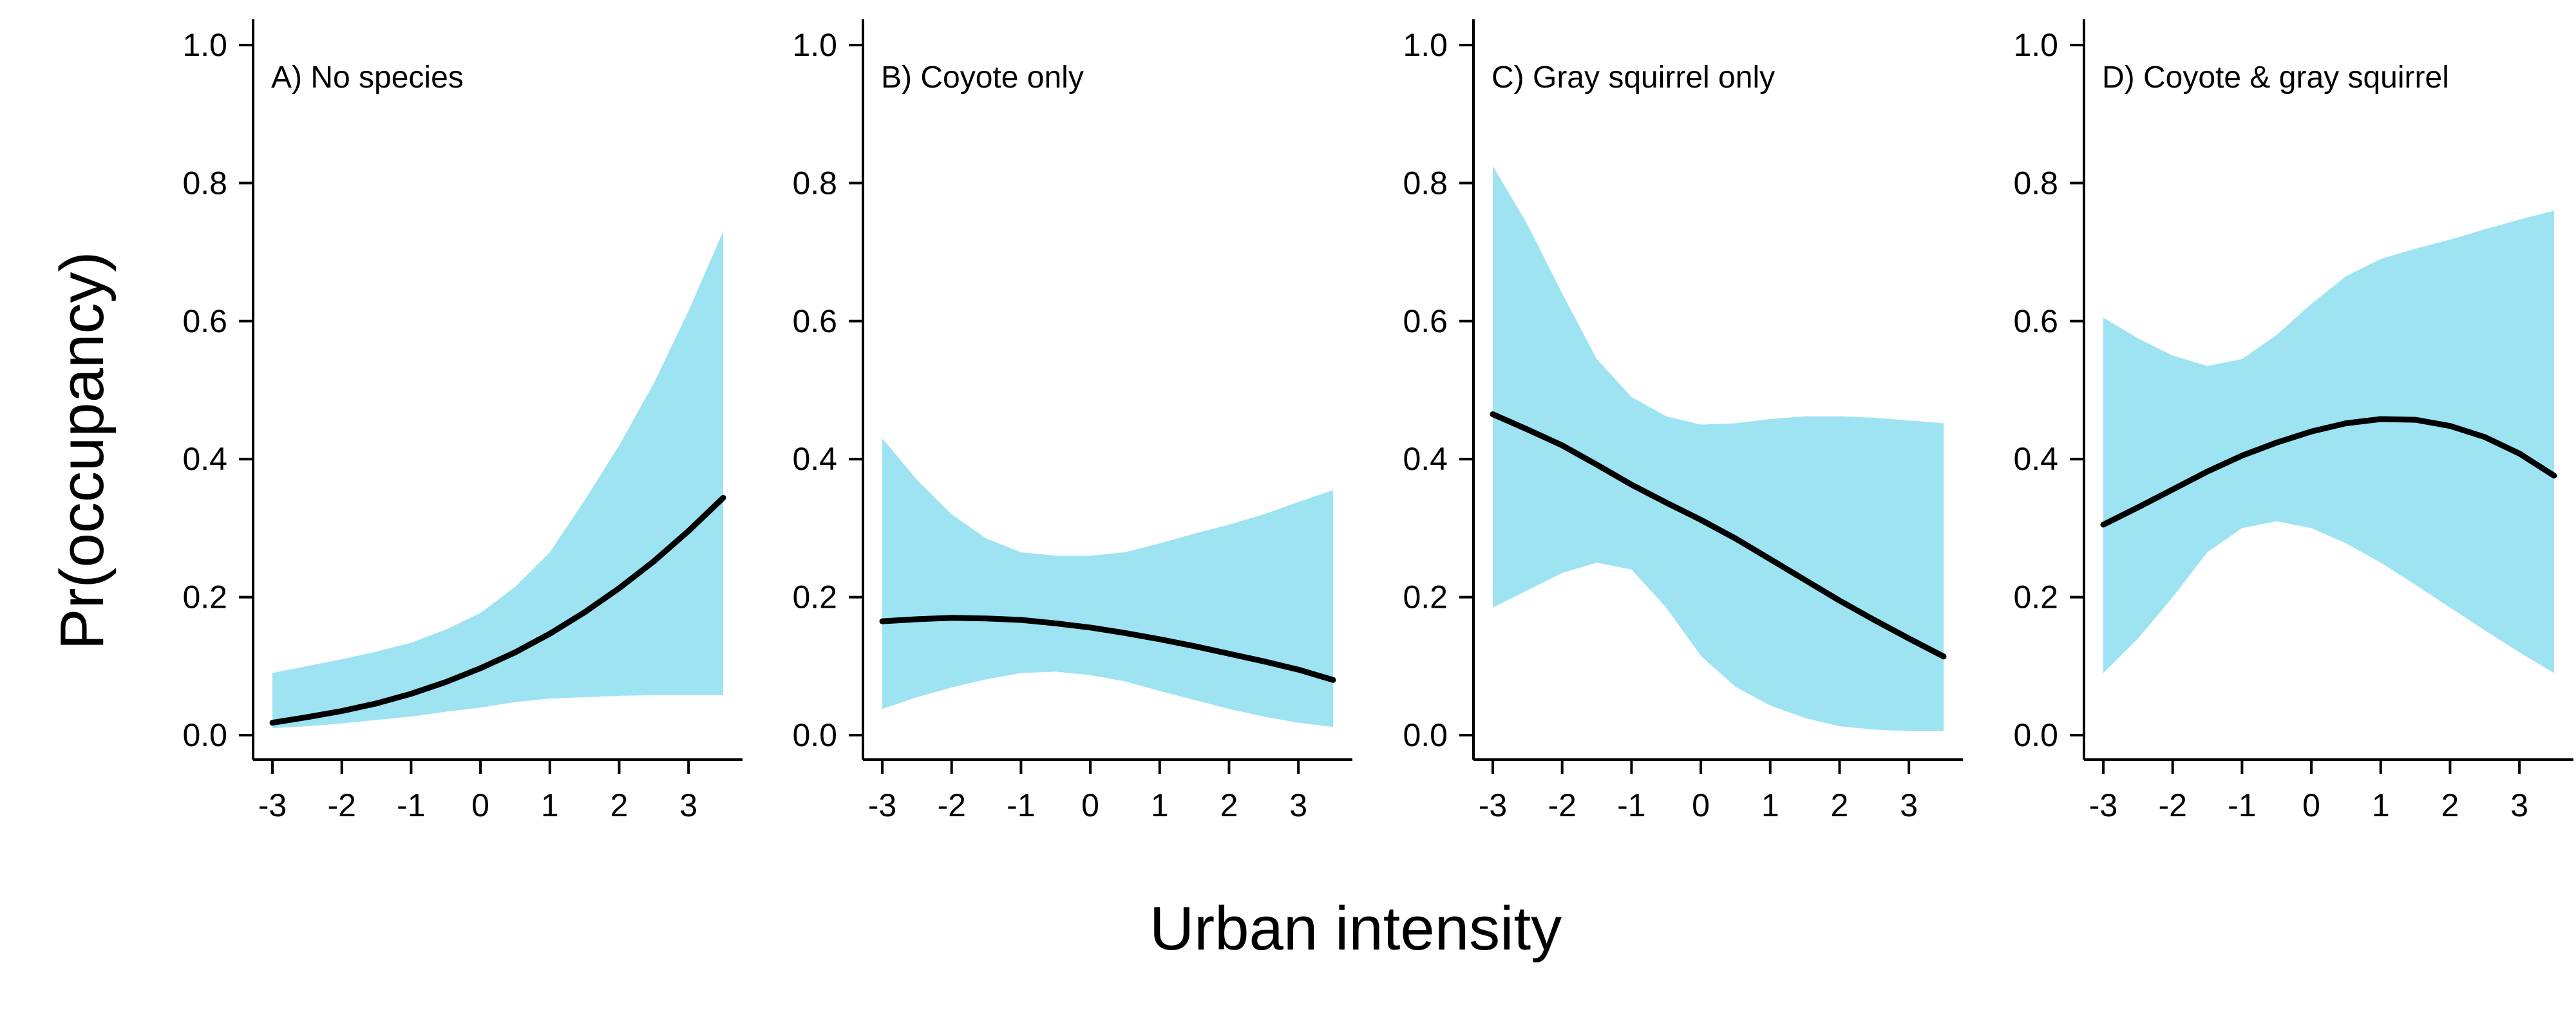  What do you see at coordinates (2275, 78) in the screenshot?
I see `panel-title: D) Coyote & gray squirrel` at bounding box center [2275, 78].